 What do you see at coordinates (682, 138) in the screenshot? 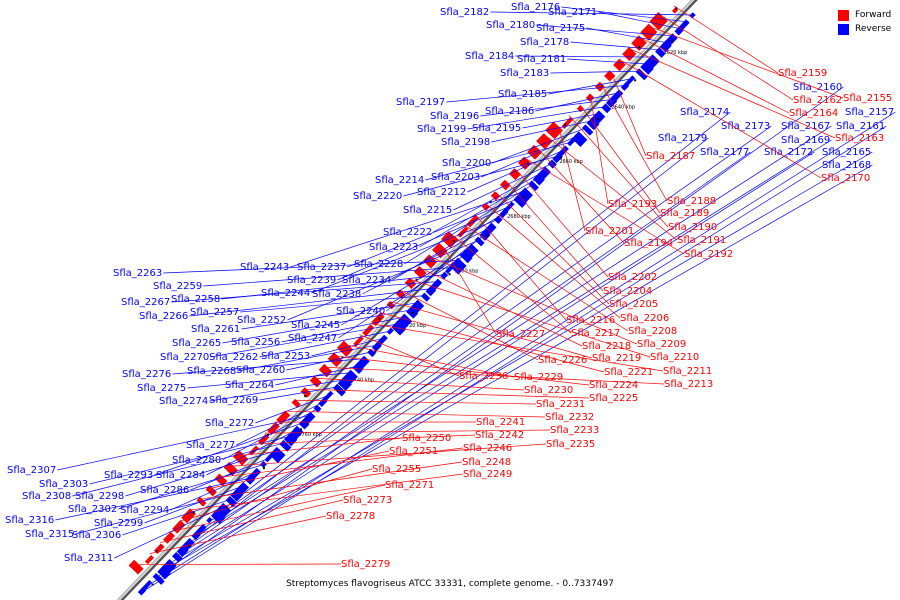
I see `reverse-gene-label: Sfla_2179` at bounding box center [682, 138].